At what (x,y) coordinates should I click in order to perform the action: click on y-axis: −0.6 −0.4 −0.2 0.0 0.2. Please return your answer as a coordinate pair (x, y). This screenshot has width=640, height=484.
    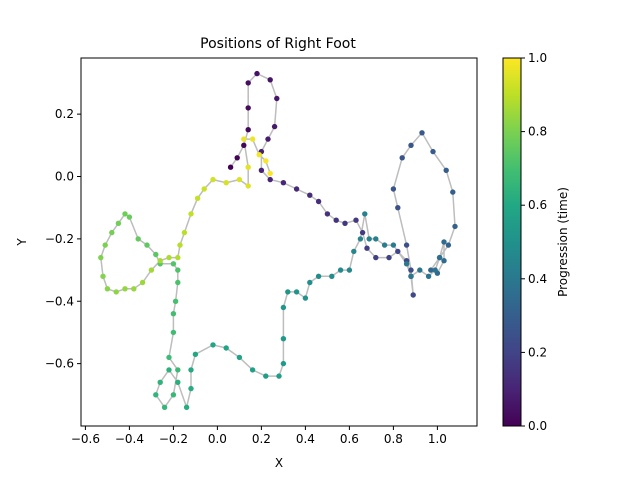
    Looking at the image, I should click on (63, 239).